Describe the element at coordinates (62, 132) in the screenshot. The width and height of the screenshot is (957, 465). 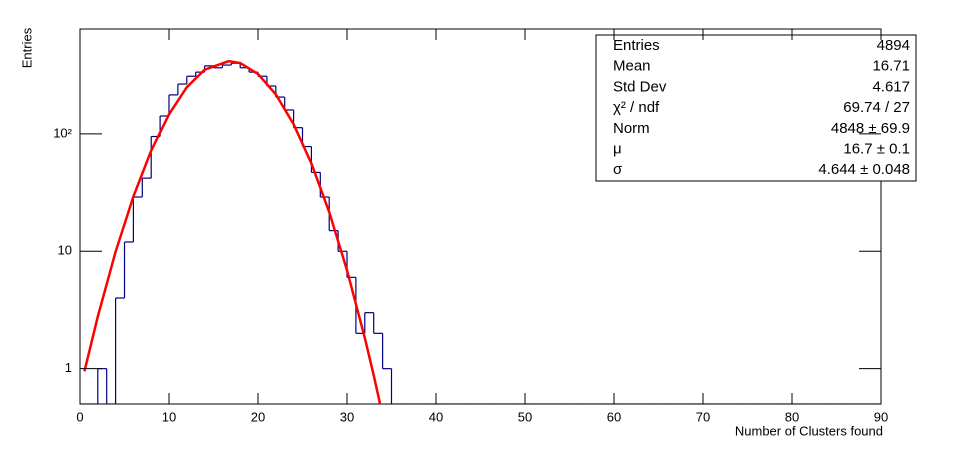
I see `y-tick-label: 10²` at that location.